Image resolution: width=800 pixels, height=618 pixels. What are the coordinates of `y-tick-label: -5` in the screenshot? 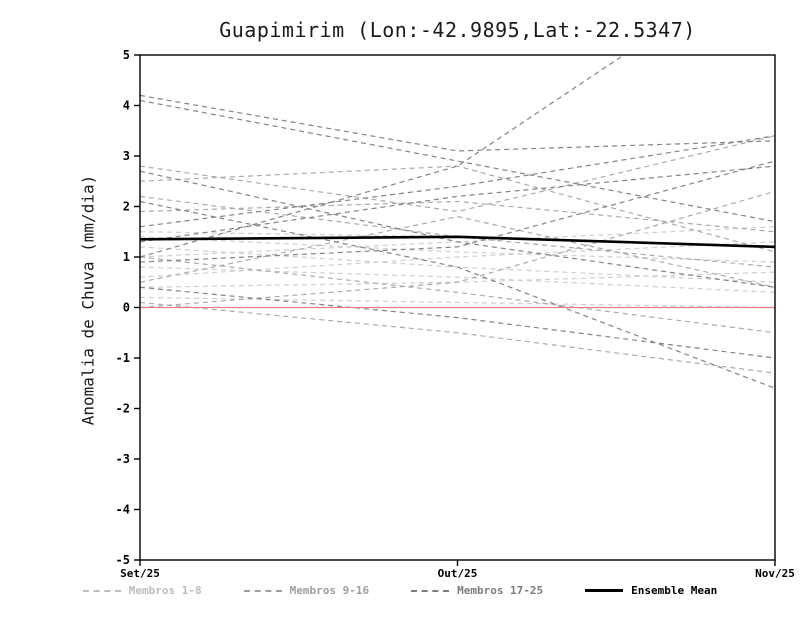 It's located at (123, 560).